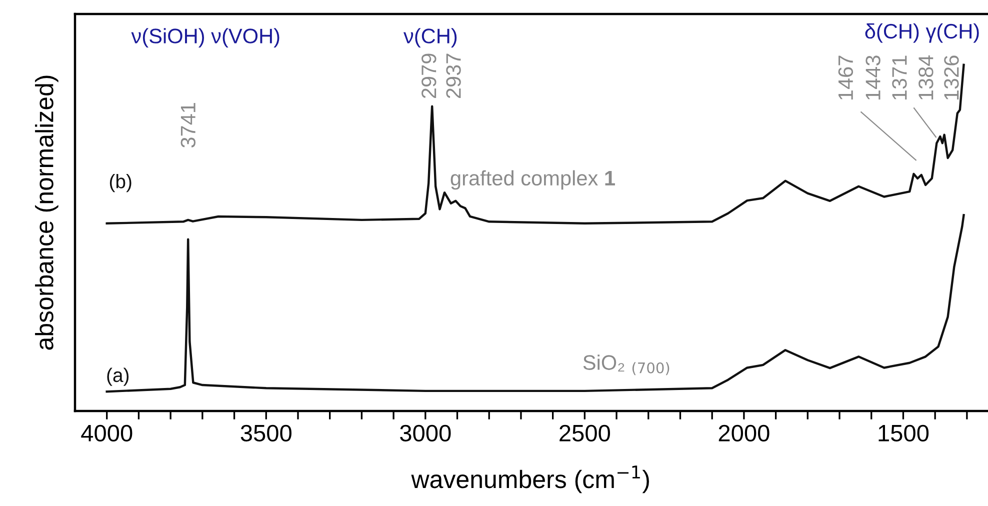 The height and width of the screenshot is (506, 988). What do you see at coordinates (530, 480) in the screenshot?
I see `x-axis-title: wavenumbers (cm$^{−1}$)` at bounding box center [530, 480].